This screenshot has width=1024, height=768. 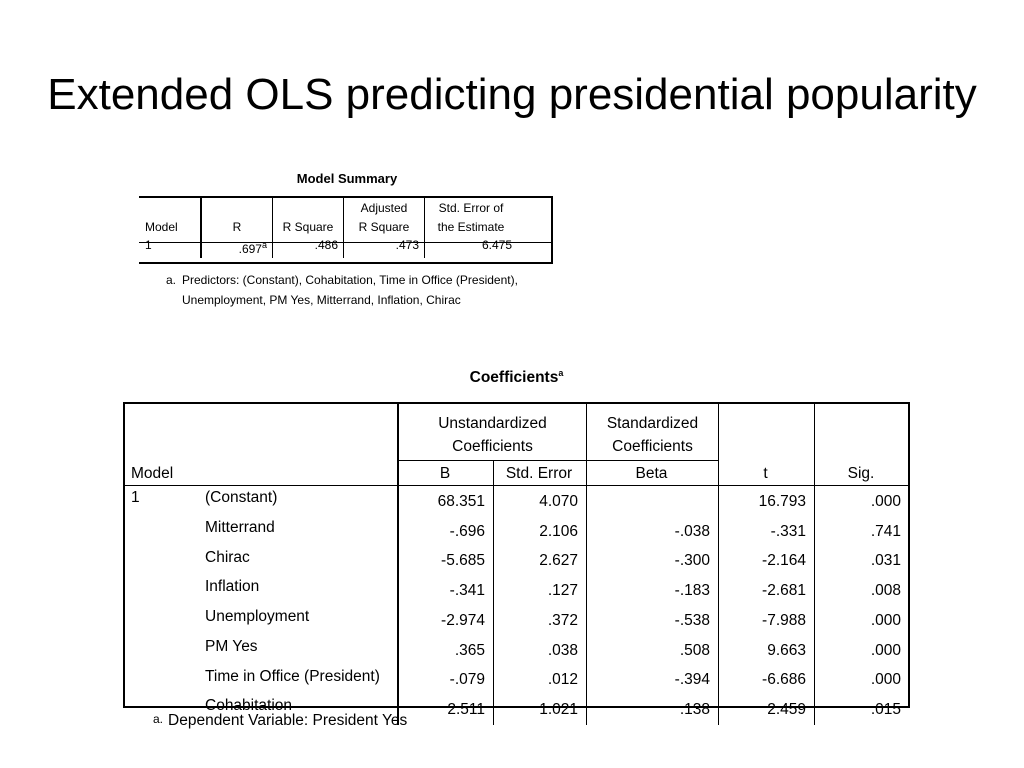 I want to click on cell-b: 68.351, so click(x=445, y=502).